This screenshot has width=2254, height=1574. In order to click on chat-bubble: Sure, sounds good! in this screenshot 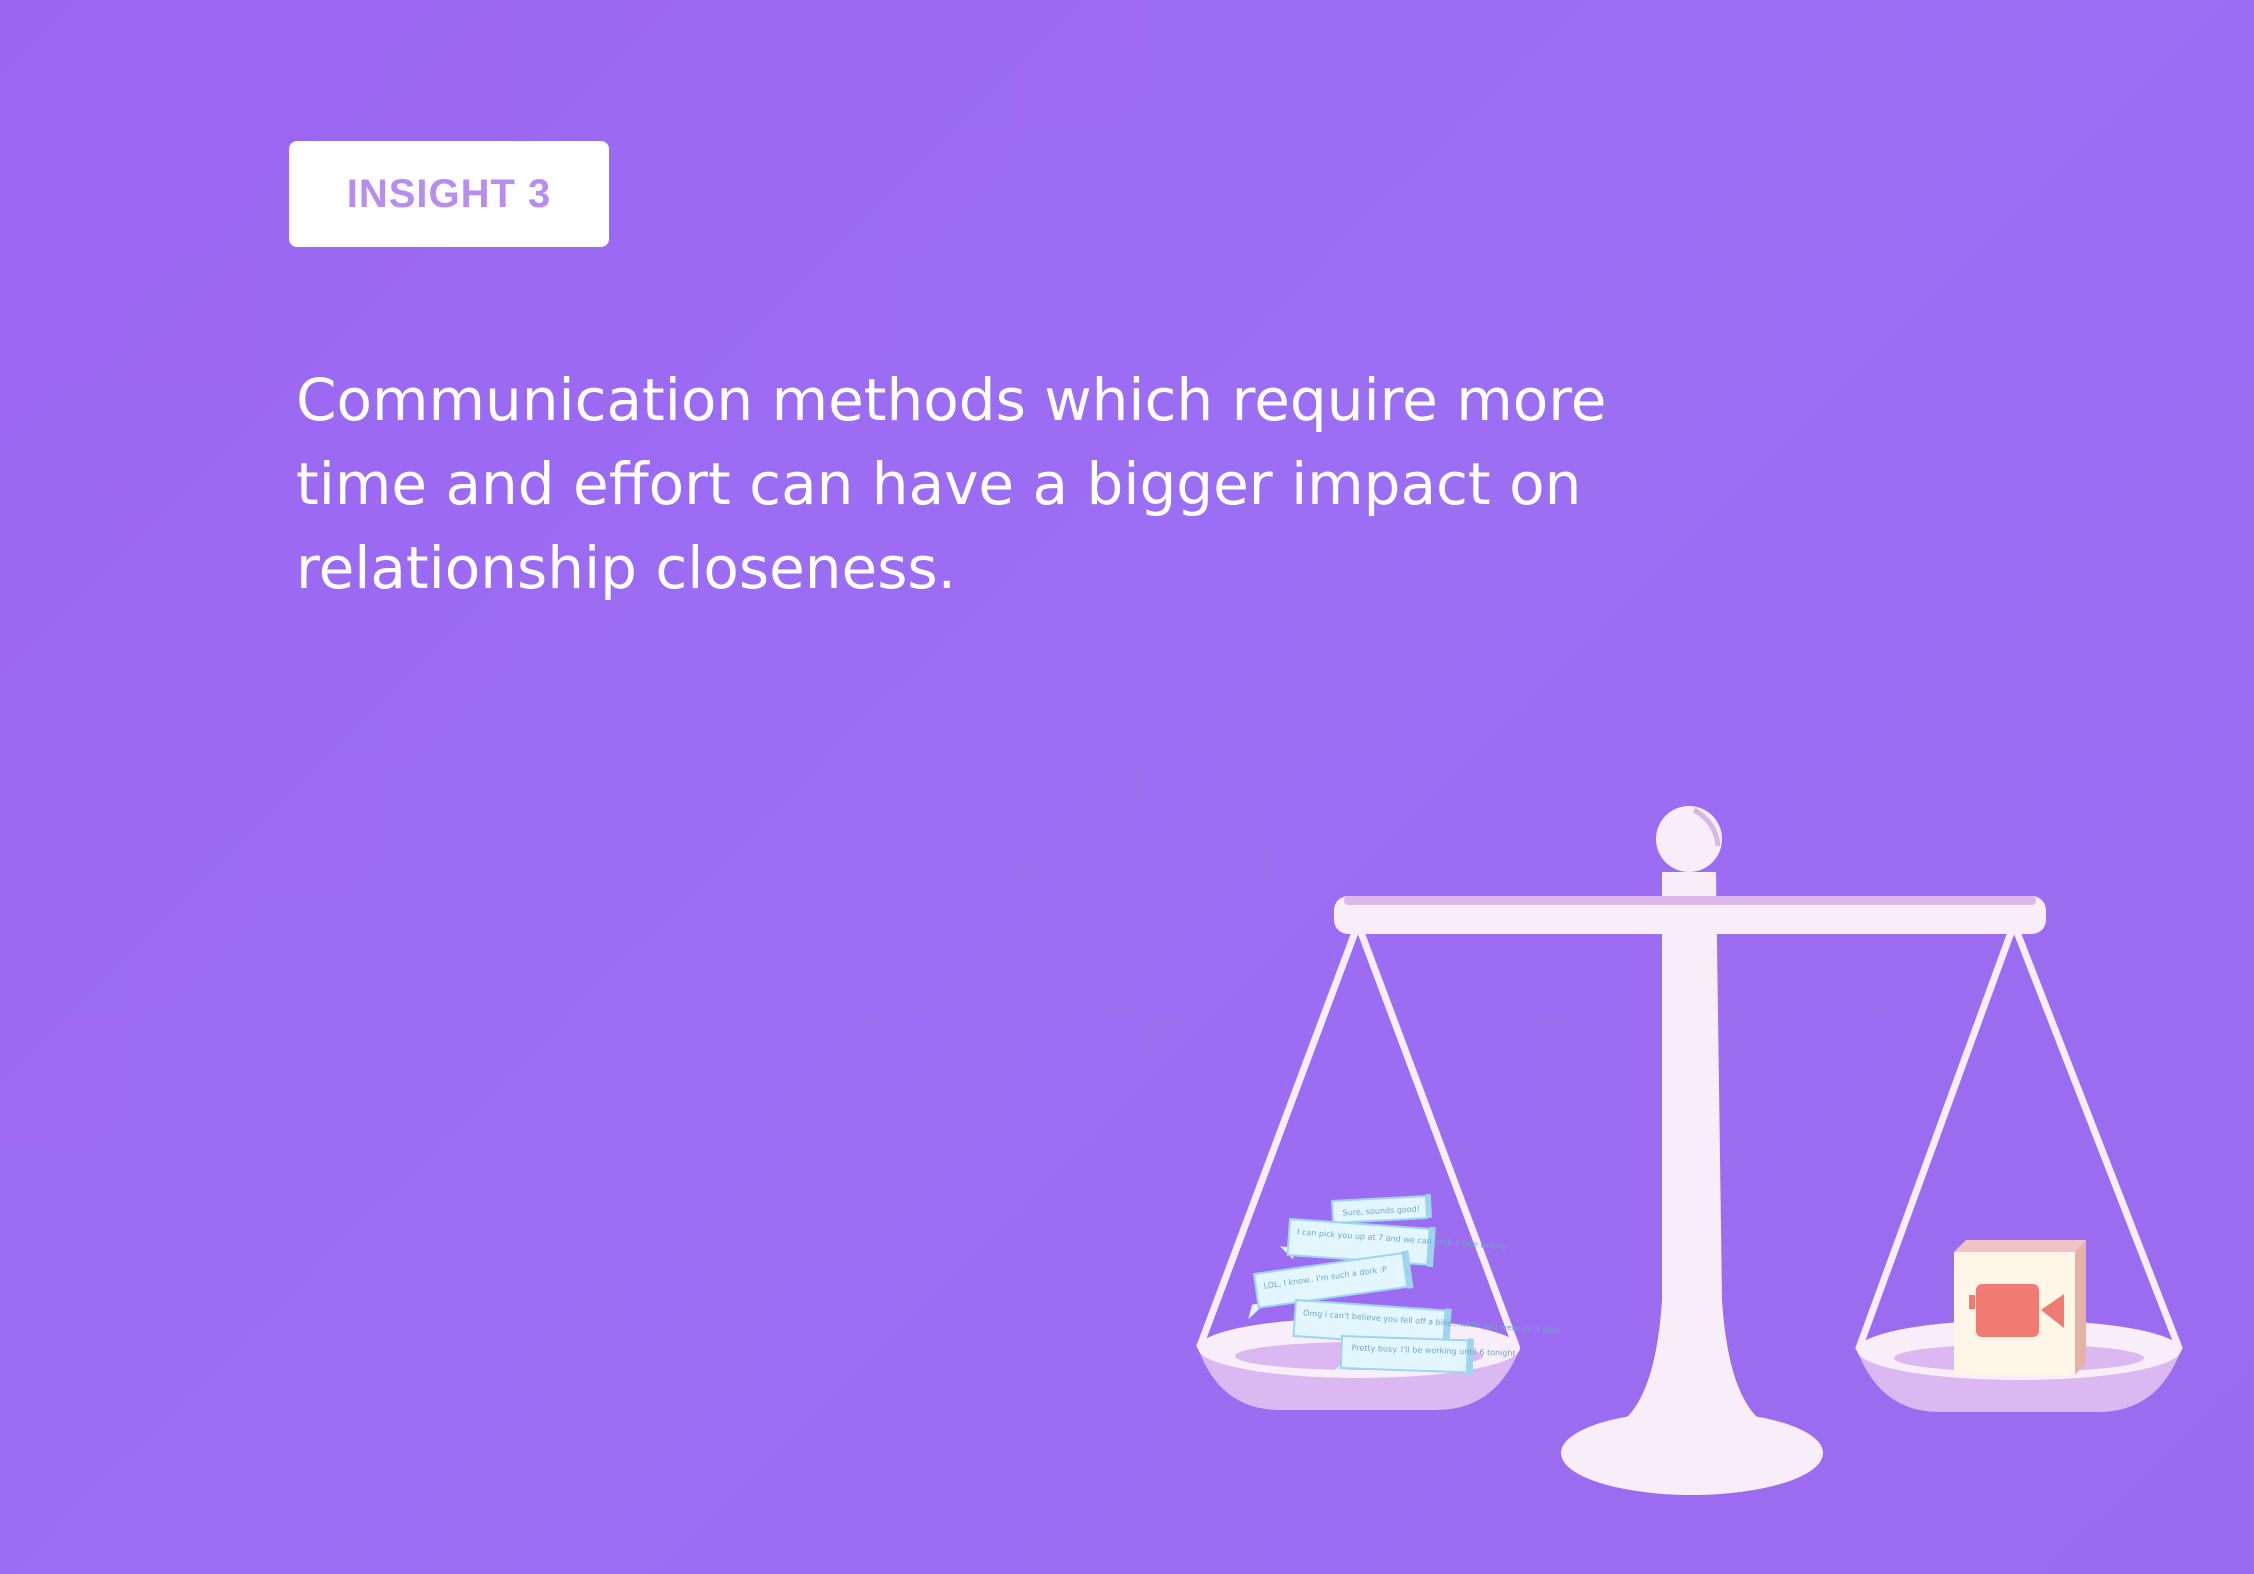, I will do `click(1381, 1209)`.